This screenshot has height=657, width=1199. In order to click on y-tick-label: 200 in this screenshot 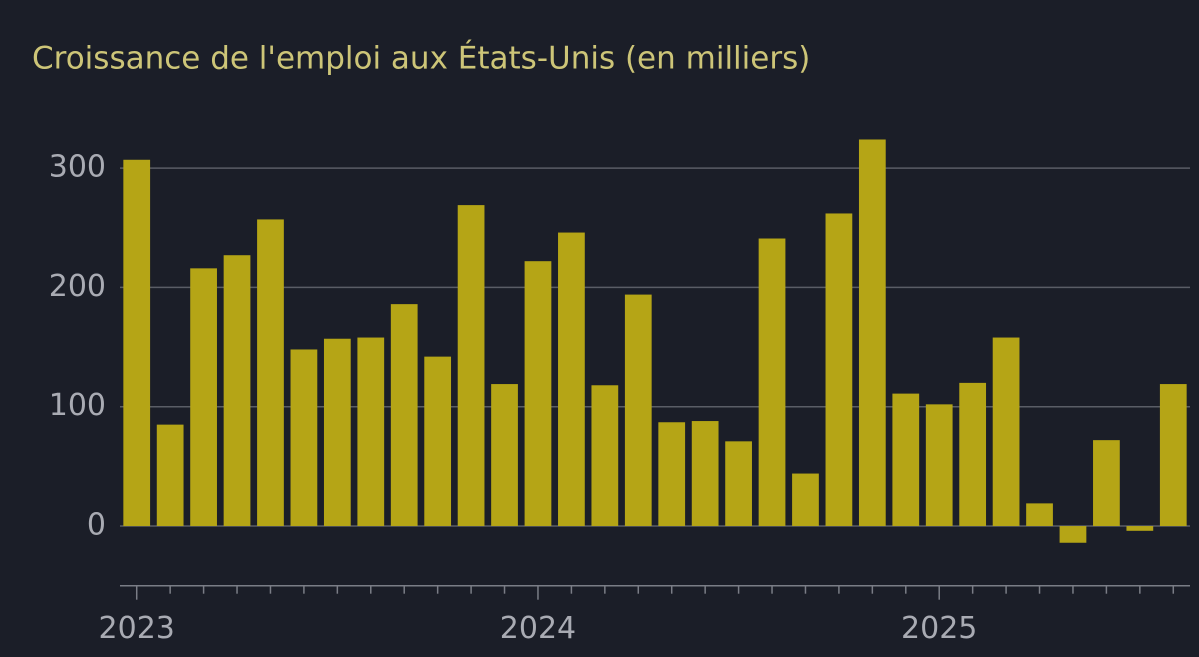, I will do `click(77, 286)`.